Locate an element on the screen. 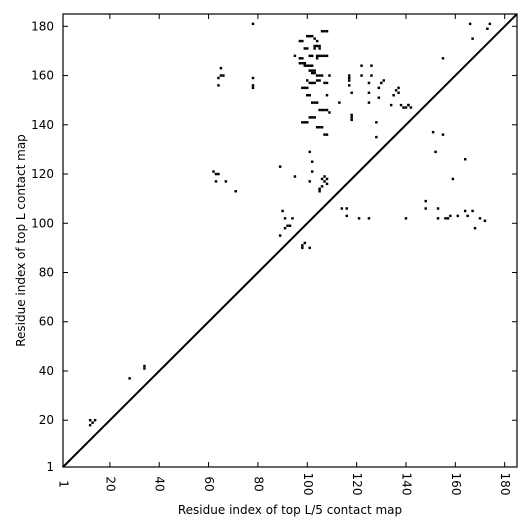 The width and height of the screenshot is (531, 531). y-tick-label: 100 is located at coordinates (42, 223).